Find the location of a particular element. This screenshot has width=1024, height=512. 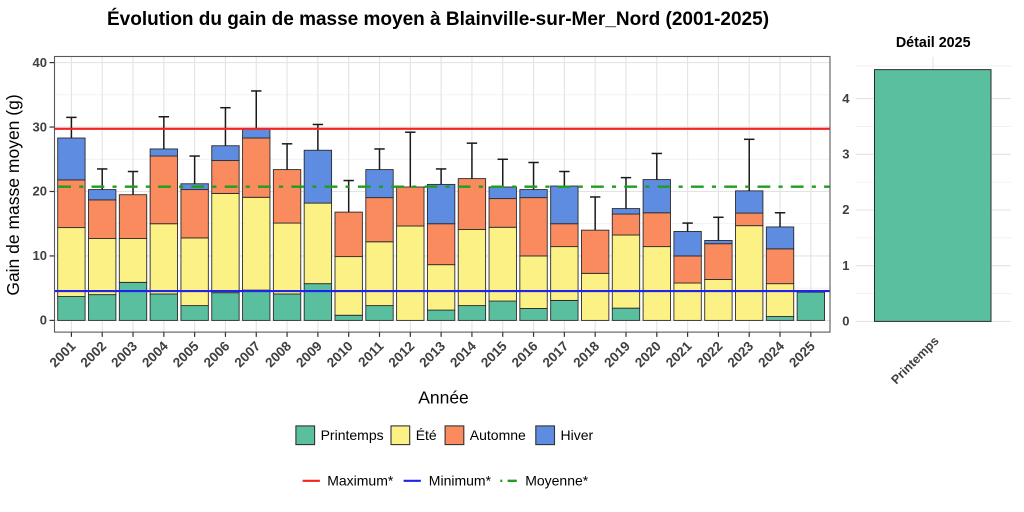

svg-text: Minimum* is located at coordinates (460, 480).